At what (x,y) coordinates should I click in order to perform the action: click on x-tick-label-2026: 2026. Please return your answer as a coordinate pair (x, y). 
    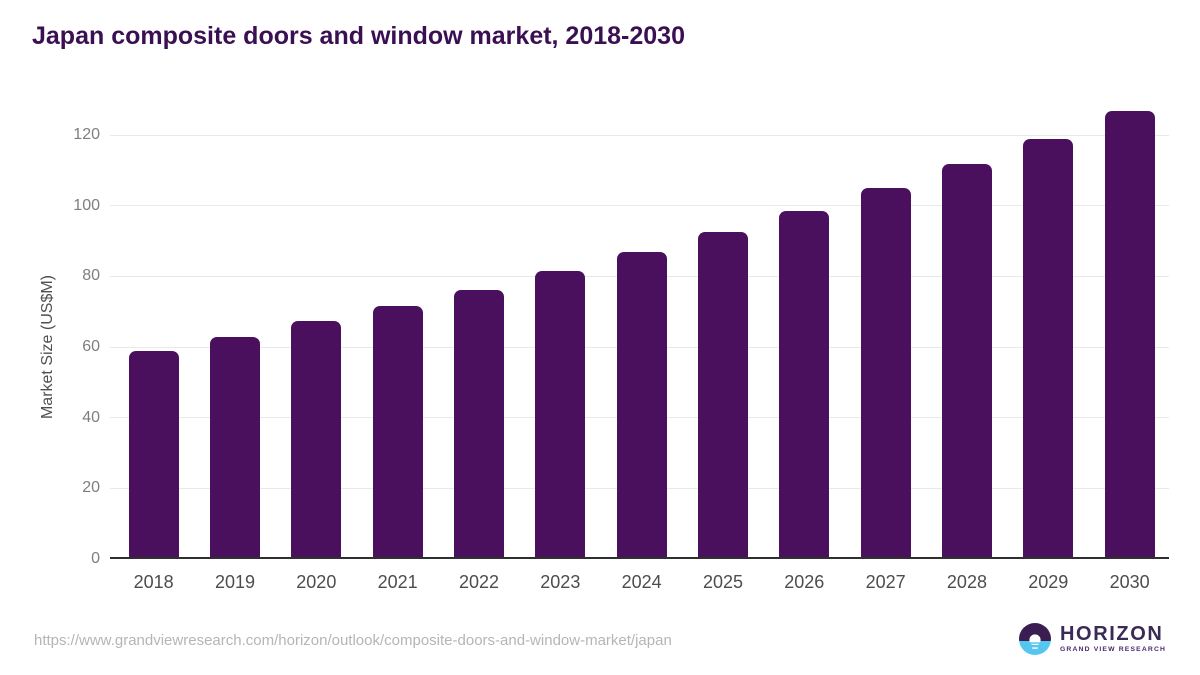
    Looking at the image, I should click on (804, 582).